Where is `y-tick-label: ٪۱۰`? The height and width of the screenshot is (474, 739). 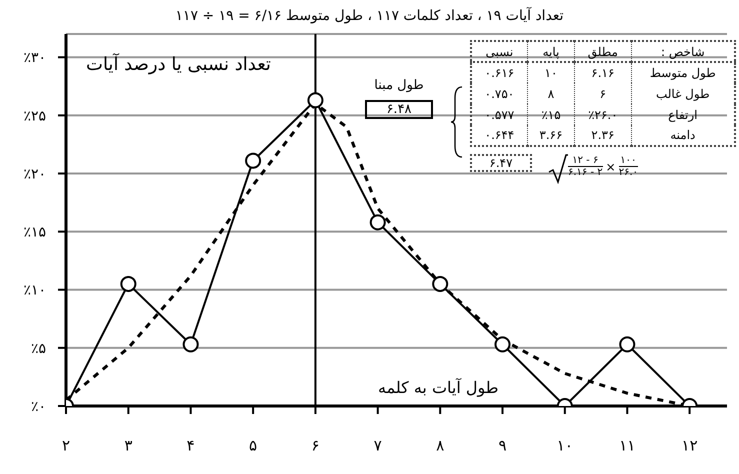 y-tick-label: ٪۱۰ is located at coordinates (34, 290).